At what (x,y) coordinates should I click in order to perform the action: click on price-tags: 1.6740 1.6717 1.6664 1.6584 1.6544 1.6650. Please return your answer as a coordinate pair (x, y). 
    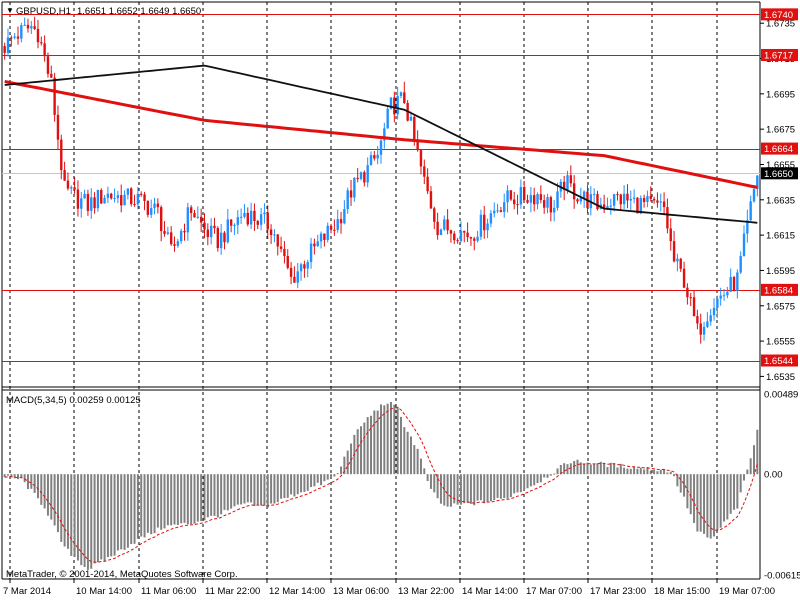
    Looking at the image, I should click on (779, 187).